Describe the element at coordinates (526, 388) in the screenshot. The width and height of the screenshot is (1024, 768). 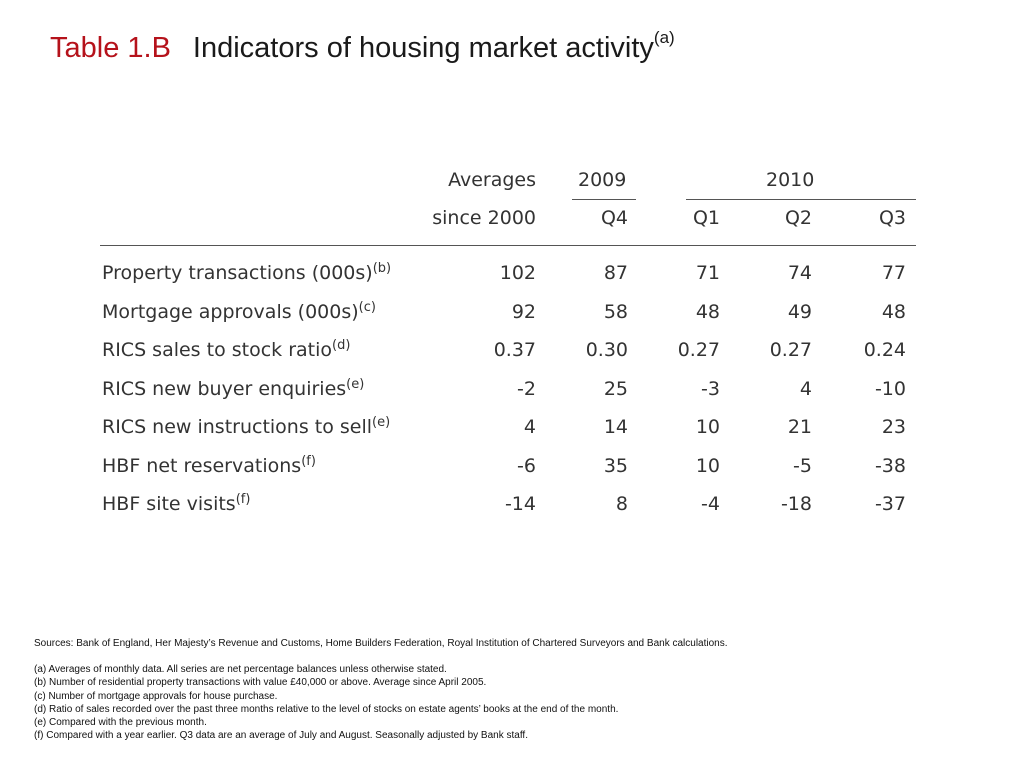
I see `cell-avg-since-2000: -2` at that location.